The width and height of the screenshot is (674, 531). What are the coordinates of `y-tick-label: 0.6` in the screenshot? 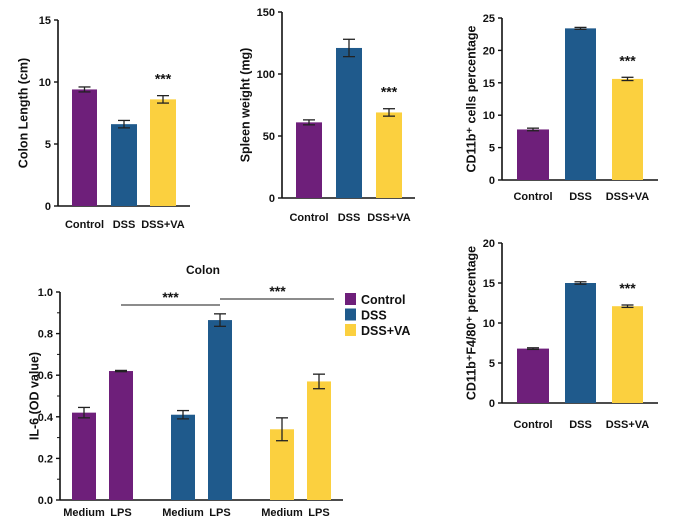 It's located at (45, 376).